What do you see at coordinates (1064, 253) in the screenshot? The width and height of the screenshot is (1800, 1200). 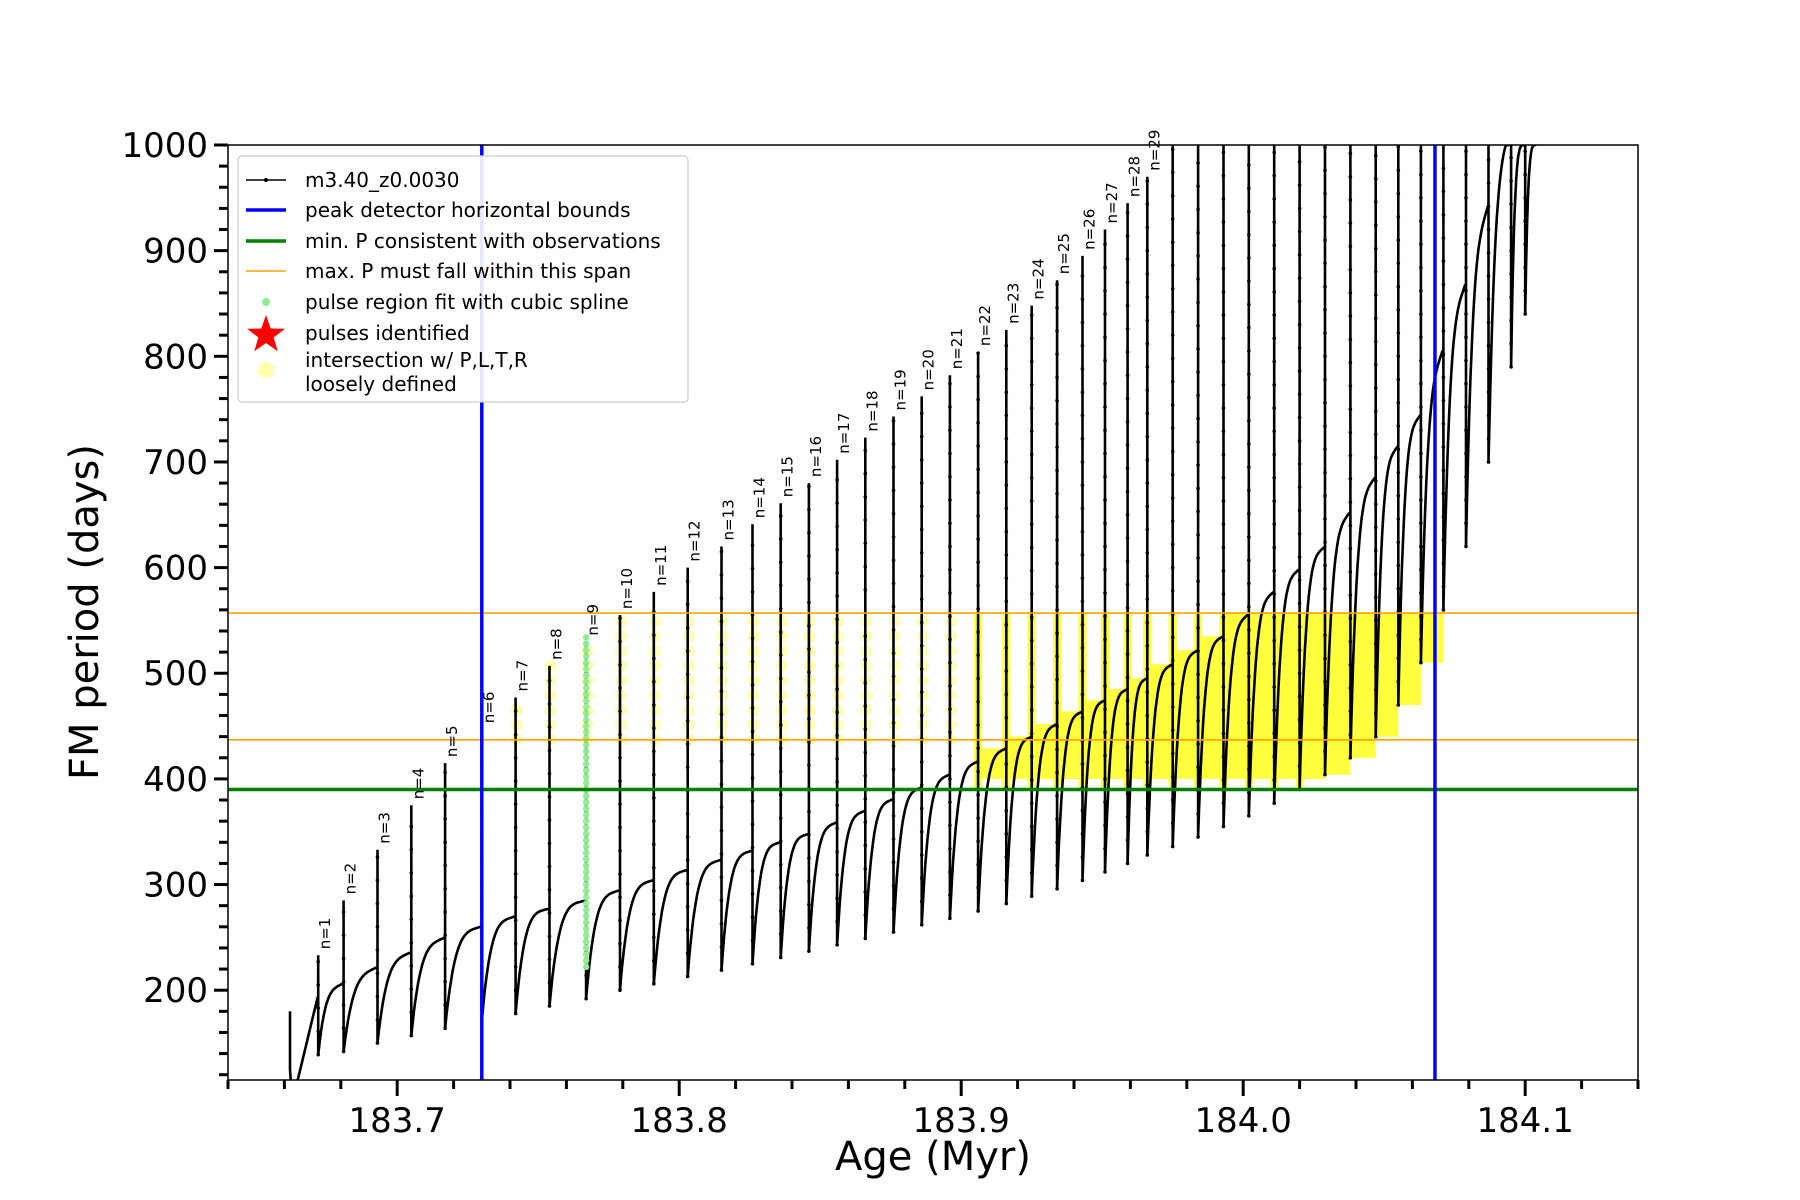 I see `pulse-label: n=25` at bounding box center [1064, 253].